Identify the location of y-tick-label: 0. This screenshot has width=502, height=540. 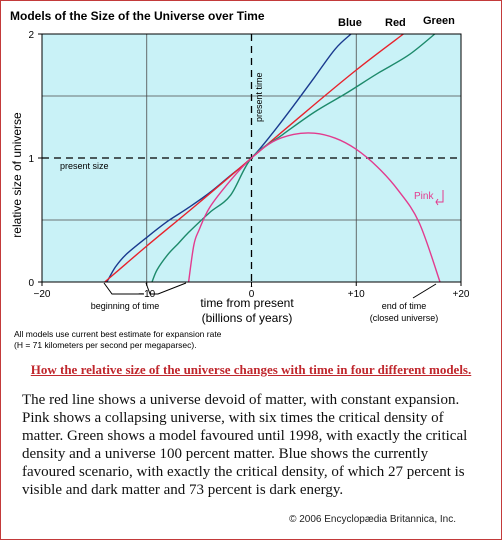
(31, 283).